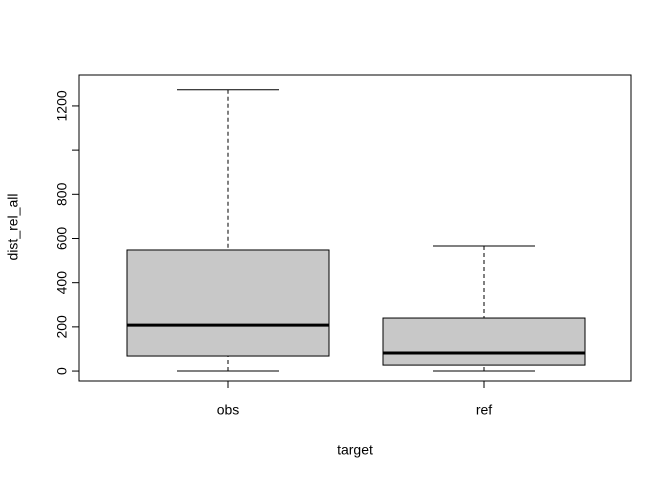 The width and height of the screenshot is (672, 480). What do you see at coordinates (62, 239) in the screenshot?
I see `y-tick-label: 600` at bounding box center [62, 239].